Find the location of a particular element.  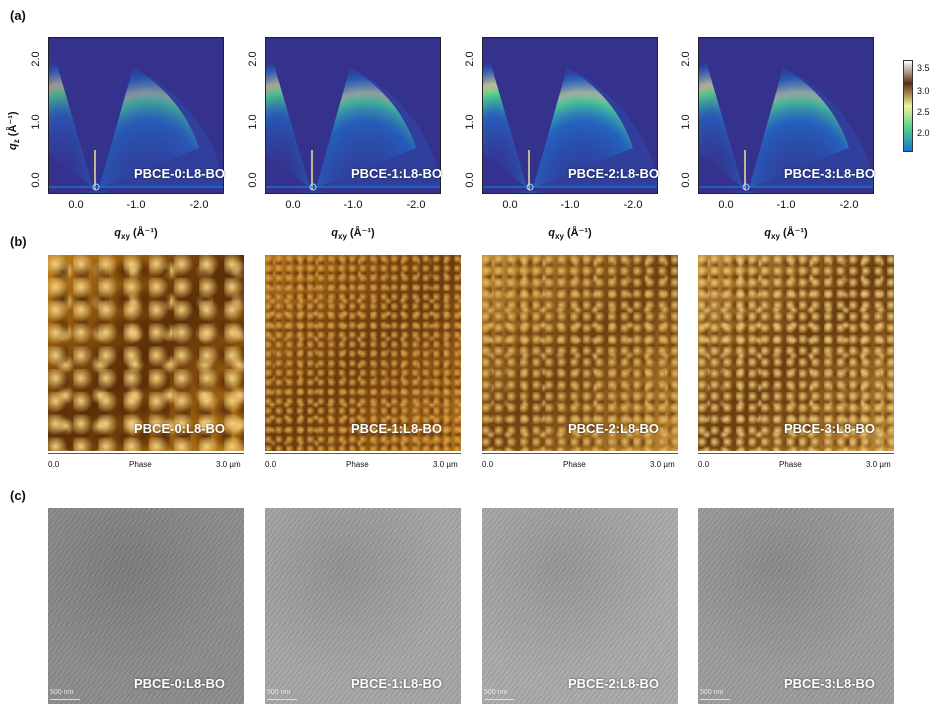

tem-sample-label: PBCE-0:L8-BO is located at coordinates (180, 683).